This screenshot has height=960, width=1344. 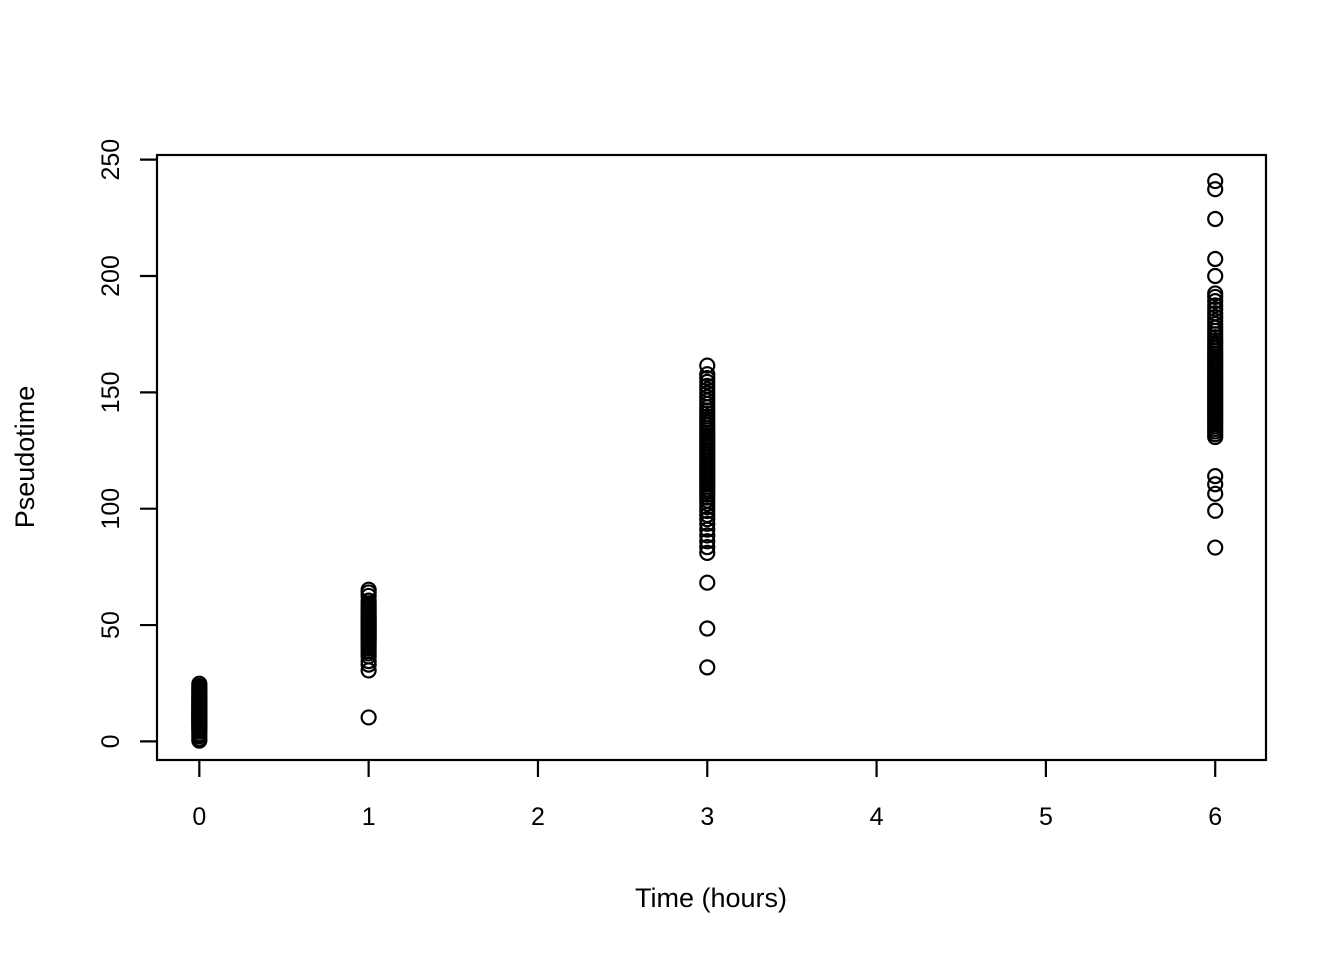 I want to click on x-tick-label: 6, so click(x=1215, y=817).